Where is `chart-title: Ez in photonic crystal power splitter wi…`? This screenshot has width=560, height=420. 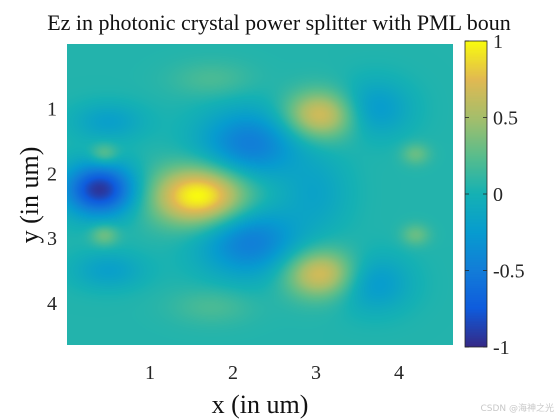 chart-title: Ez in photonic crystal power splitter wi… is located at coordinates (279, 22).